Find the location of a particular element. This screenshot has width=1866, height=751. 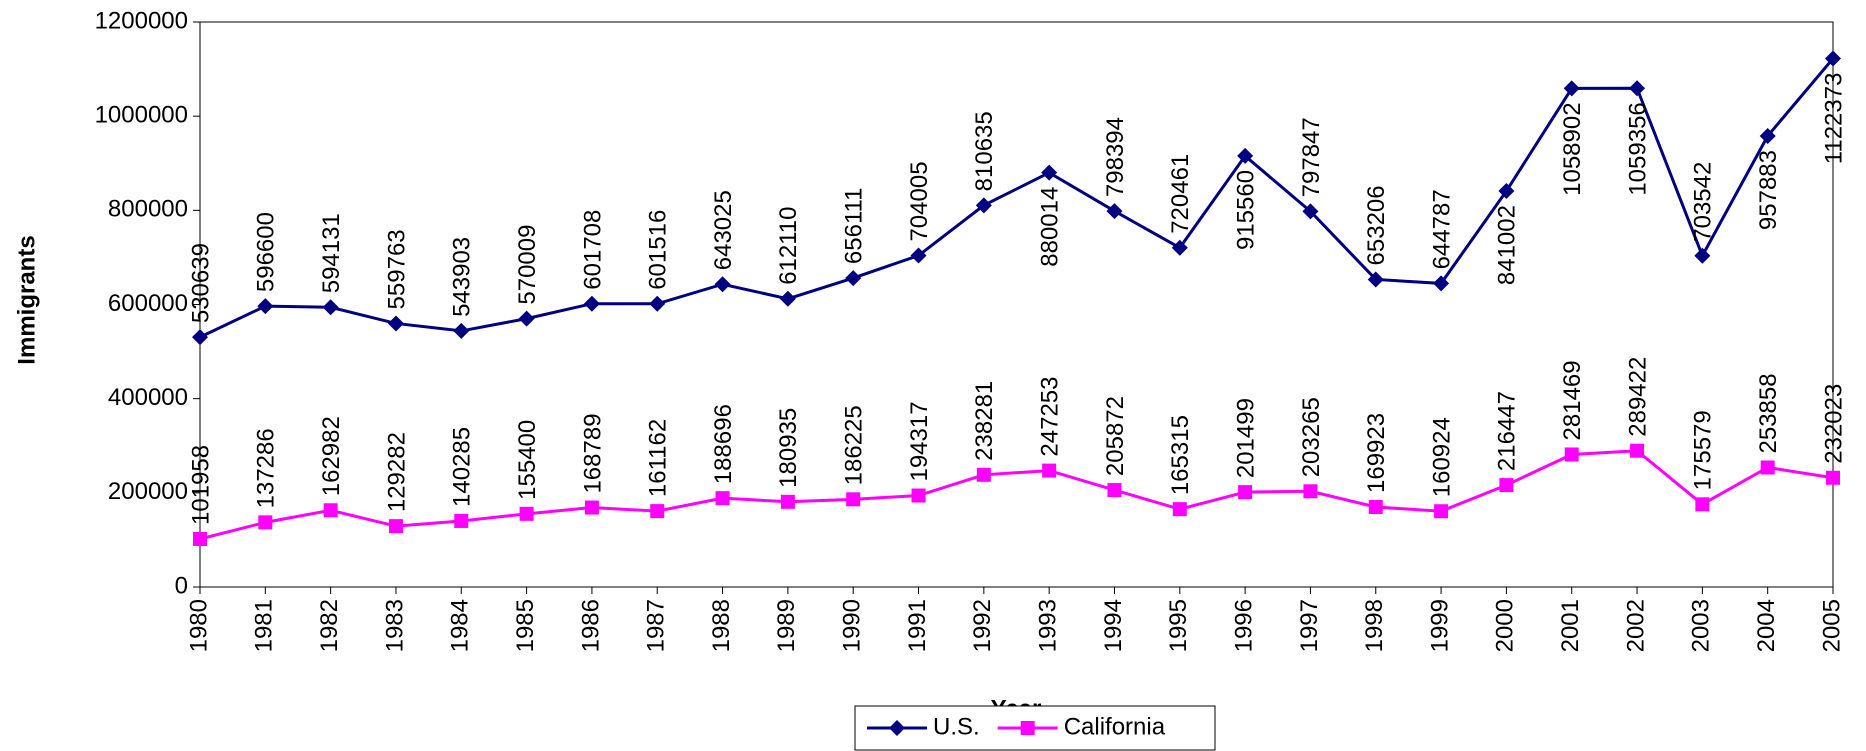

data-label: 232023 is located at coordinates (1833, 424).